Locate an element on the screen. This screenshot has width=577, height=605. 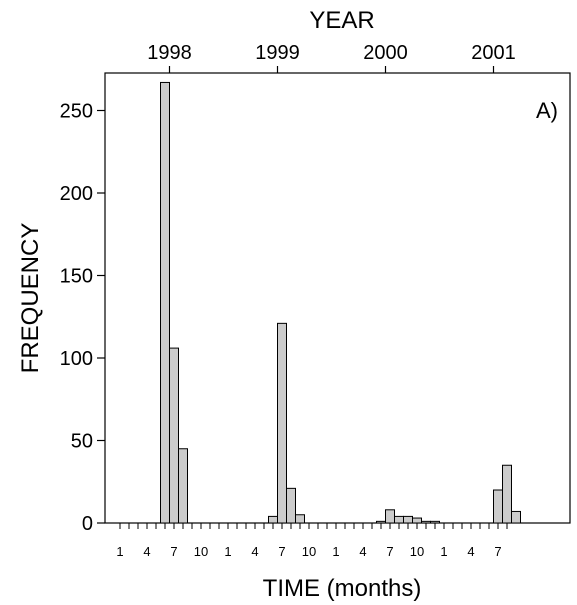
y-axis-title: FREQUENCY is located at coordinates (30, 298).